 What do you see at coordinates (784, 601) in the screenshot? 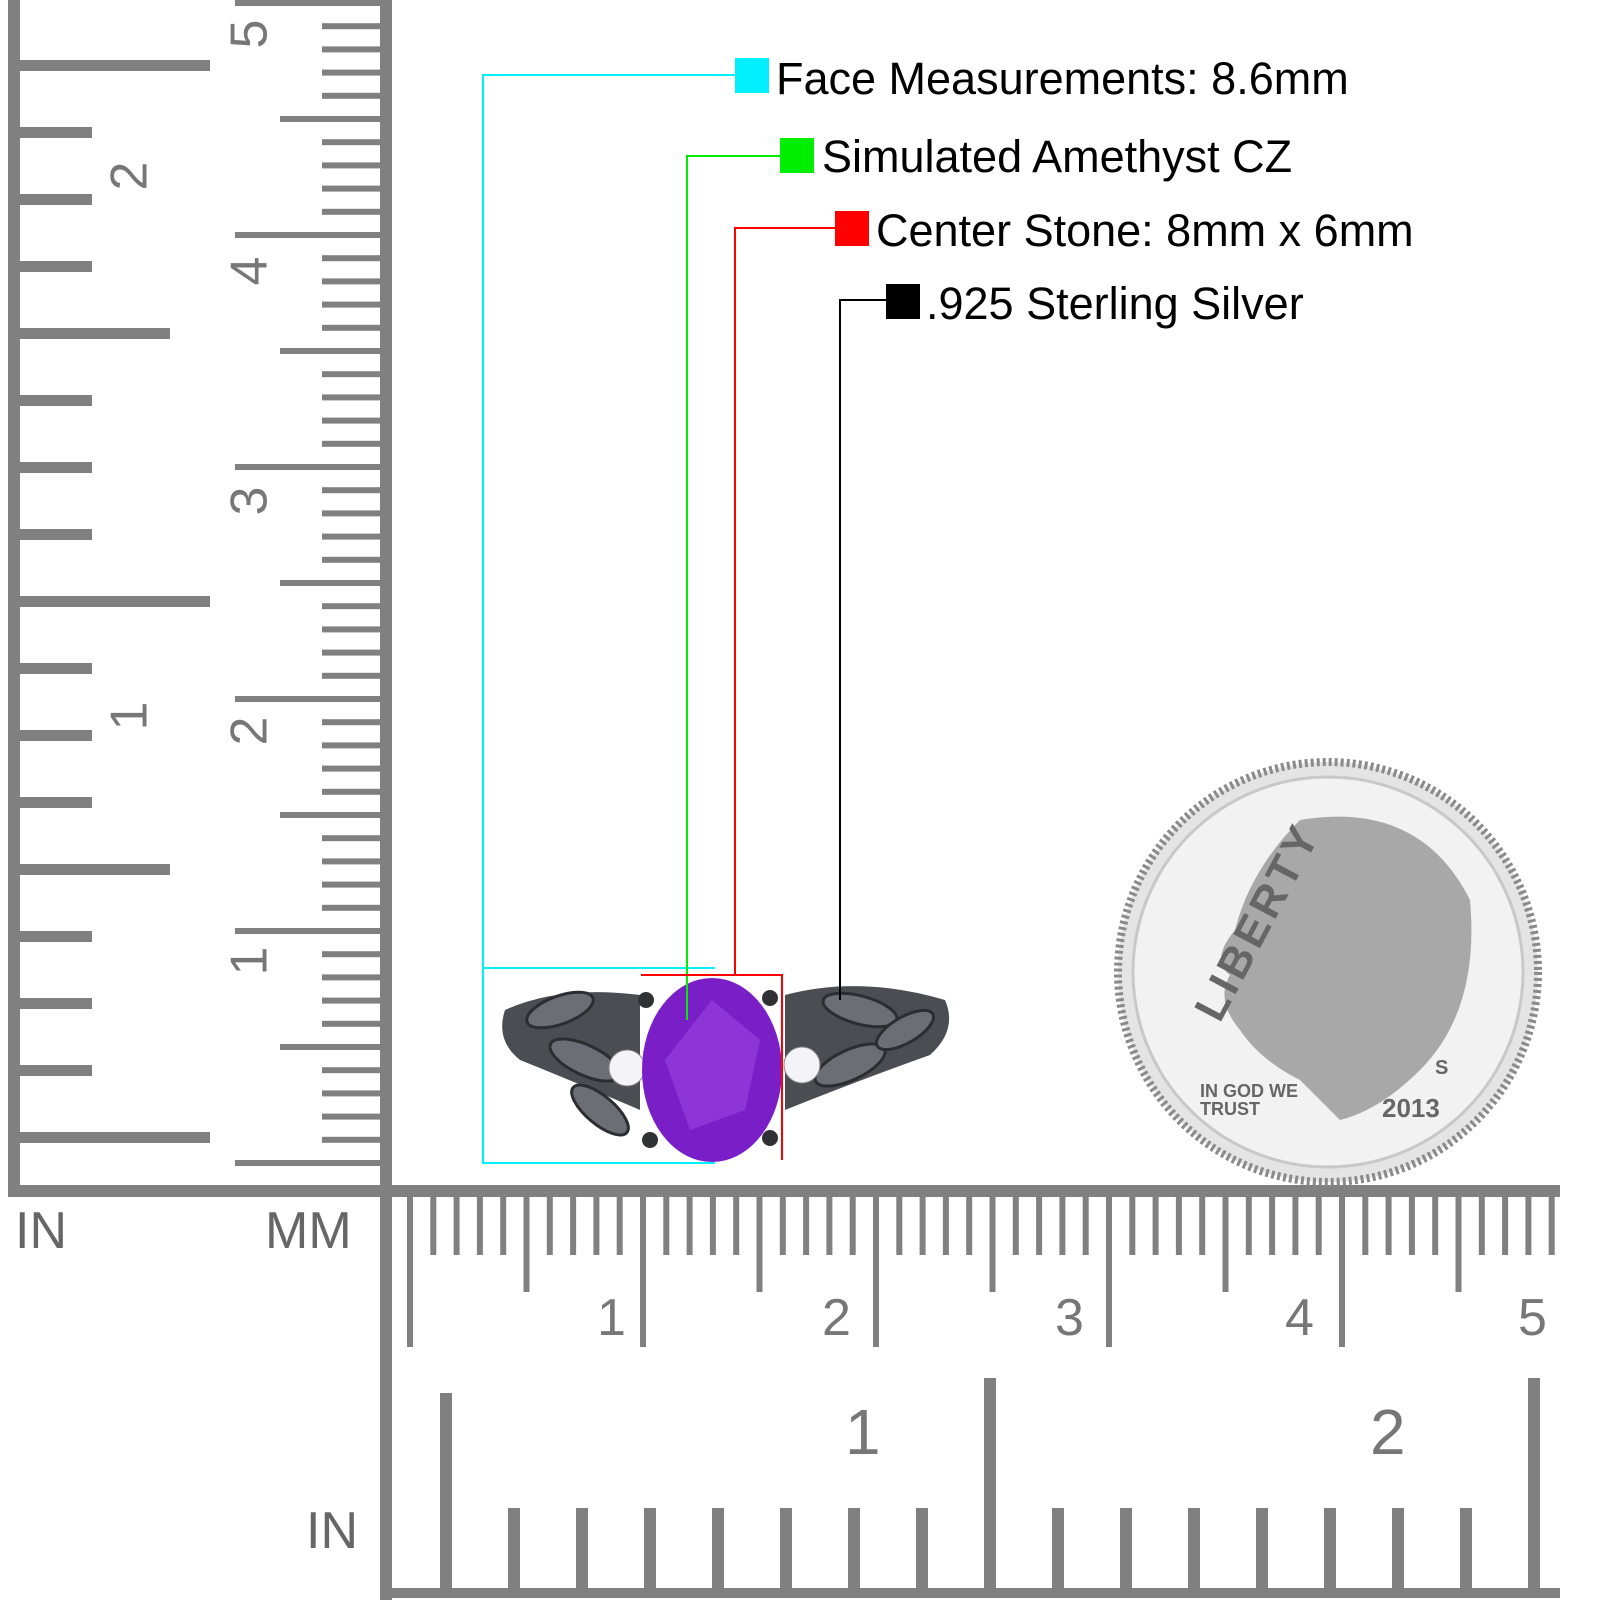
I see `center-stone-line` at bounding box center [784, 601].